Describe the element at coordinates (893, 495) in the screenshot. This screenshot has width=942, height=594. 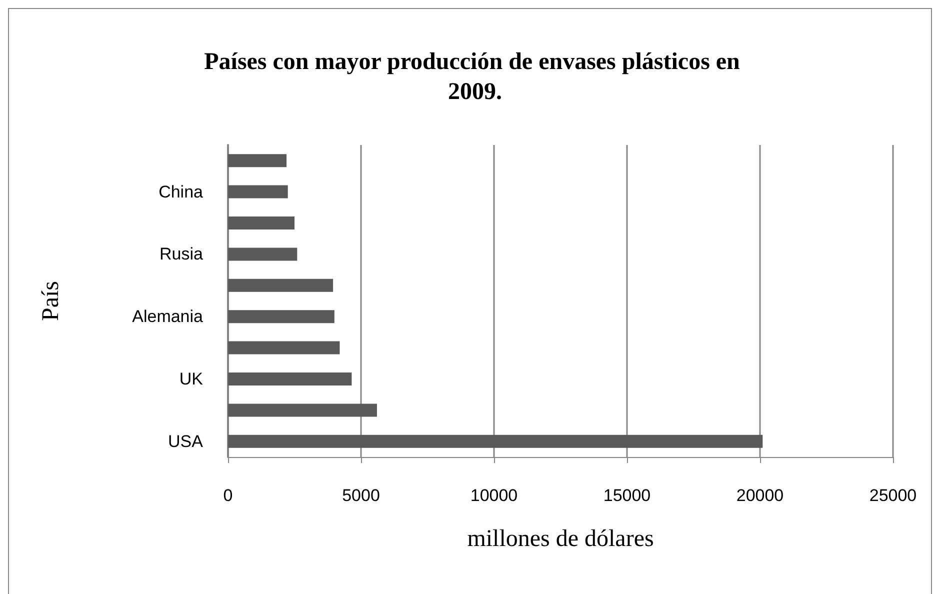
I see `x-tick-label: 25000` at that location.